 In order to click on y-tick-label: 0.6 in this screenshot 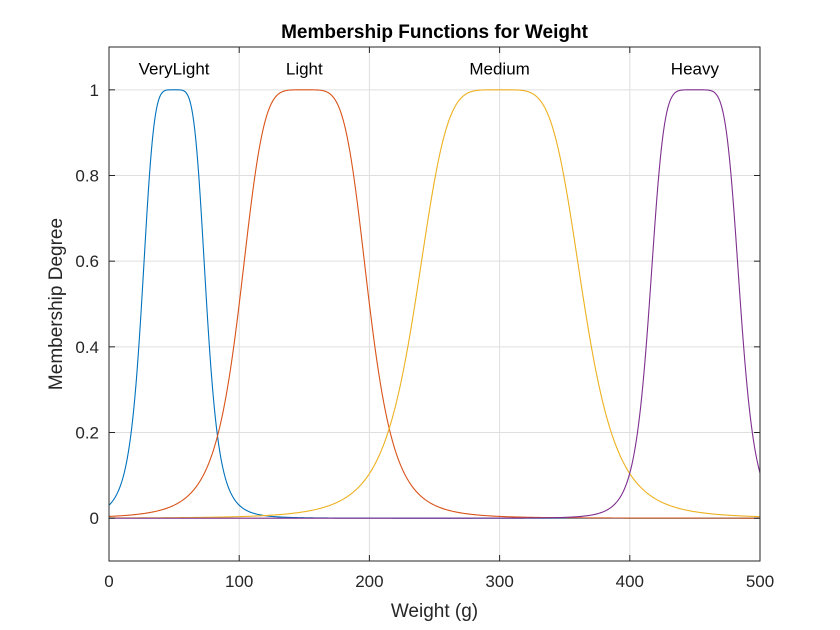, I will do `click(87, 261)`.